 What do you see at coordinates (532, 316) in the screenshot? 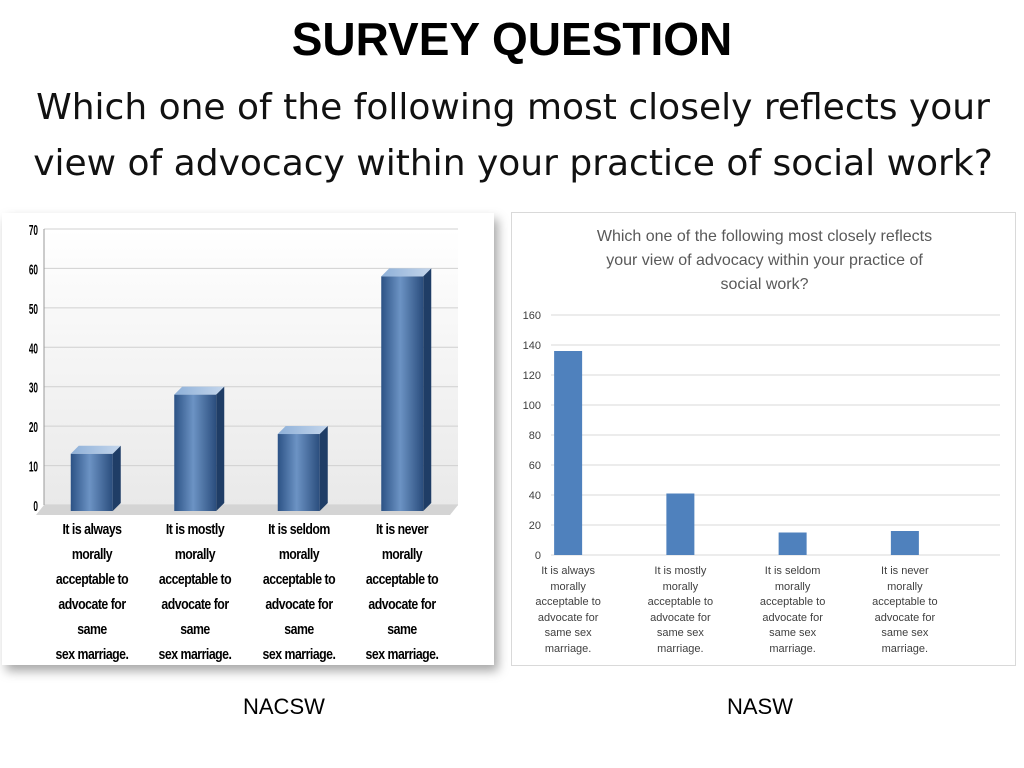
I see `y-tick-label: 160` at bounding box center [532, 316].